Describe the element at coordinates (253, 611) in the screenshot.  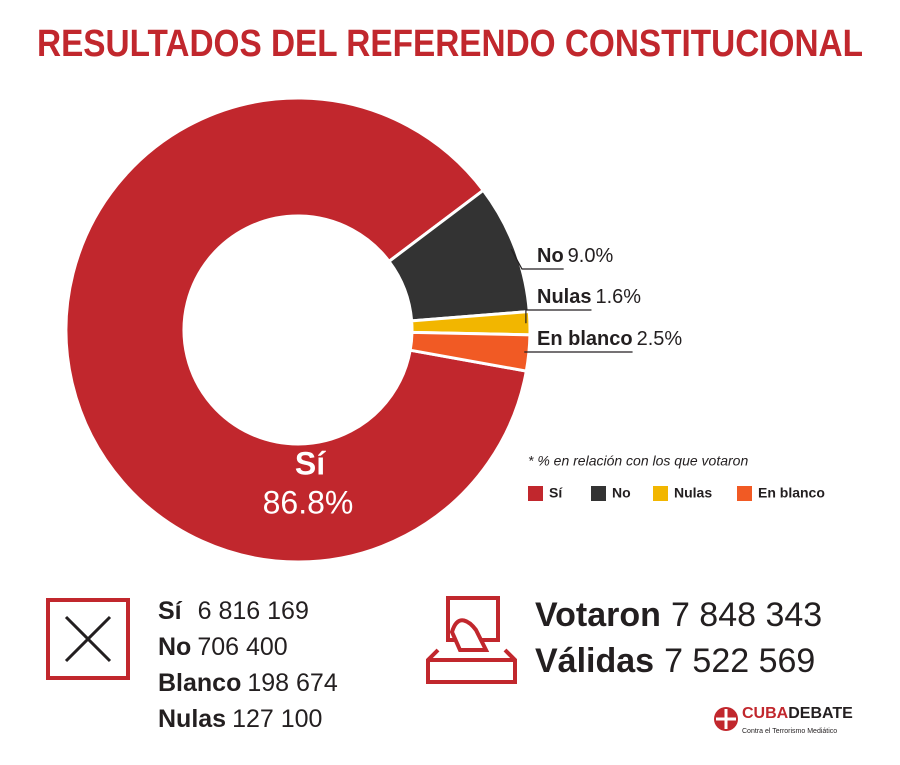
I see `count-value: 6 816 169` at that location.